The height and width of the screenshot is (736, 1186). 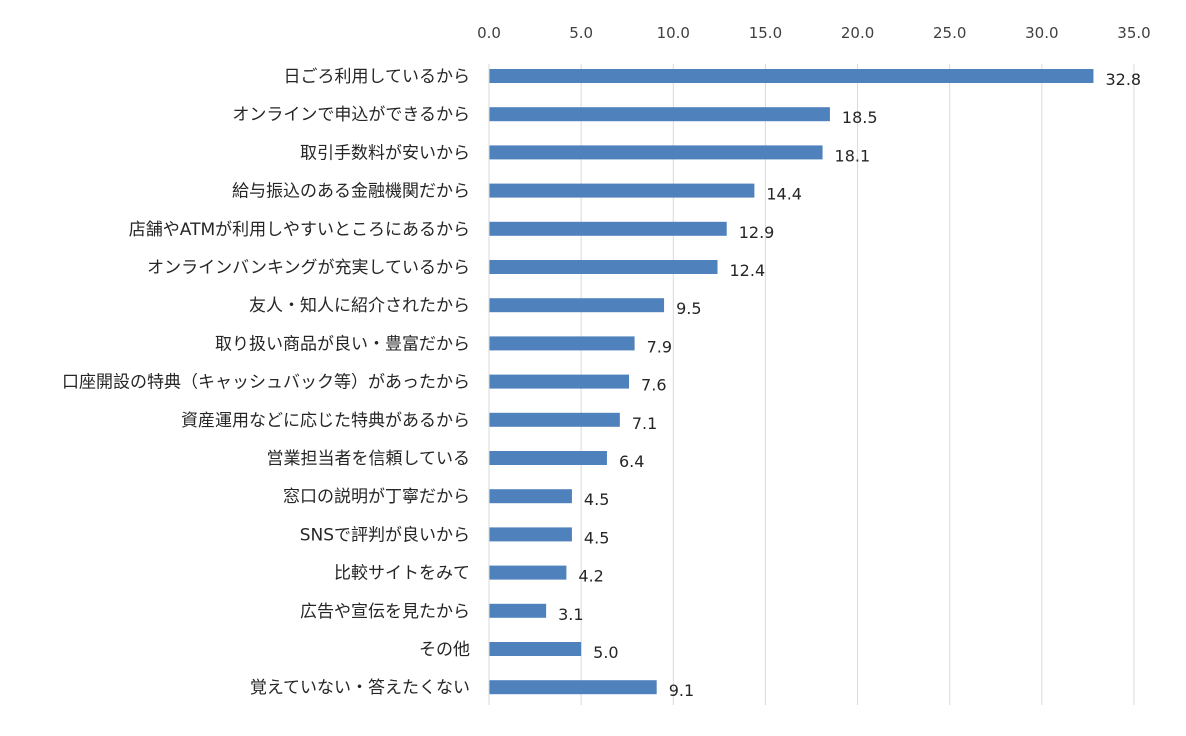 I want to click on category-label: 日ごろ利用しているから, so click(x=377, y=77).